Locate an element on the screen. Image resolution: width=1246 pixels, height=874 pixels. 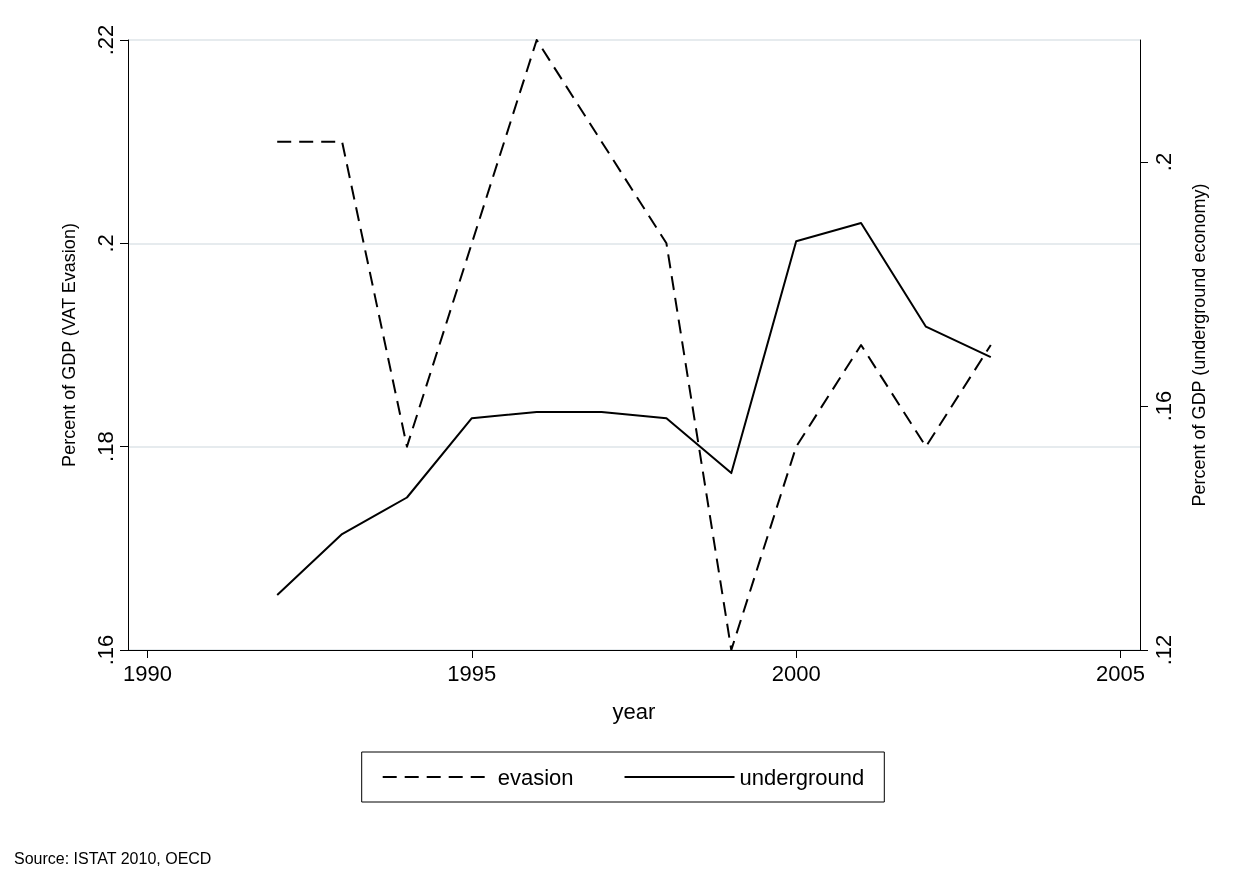
y-tick-label: .16 is located at coordinates (105, 650).